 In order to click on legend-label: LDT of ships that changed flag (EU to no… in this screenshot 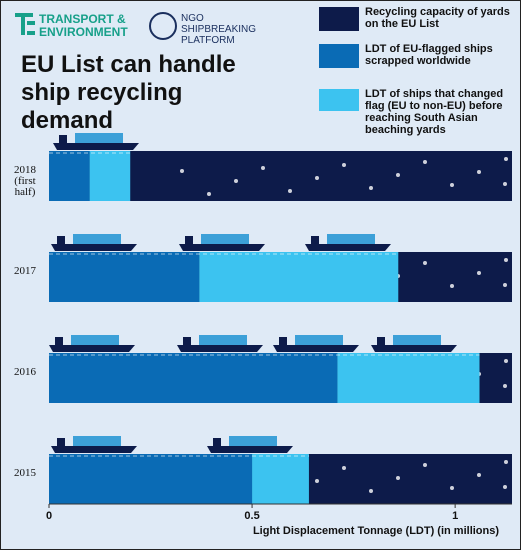, I will do `click(434, 112)`.